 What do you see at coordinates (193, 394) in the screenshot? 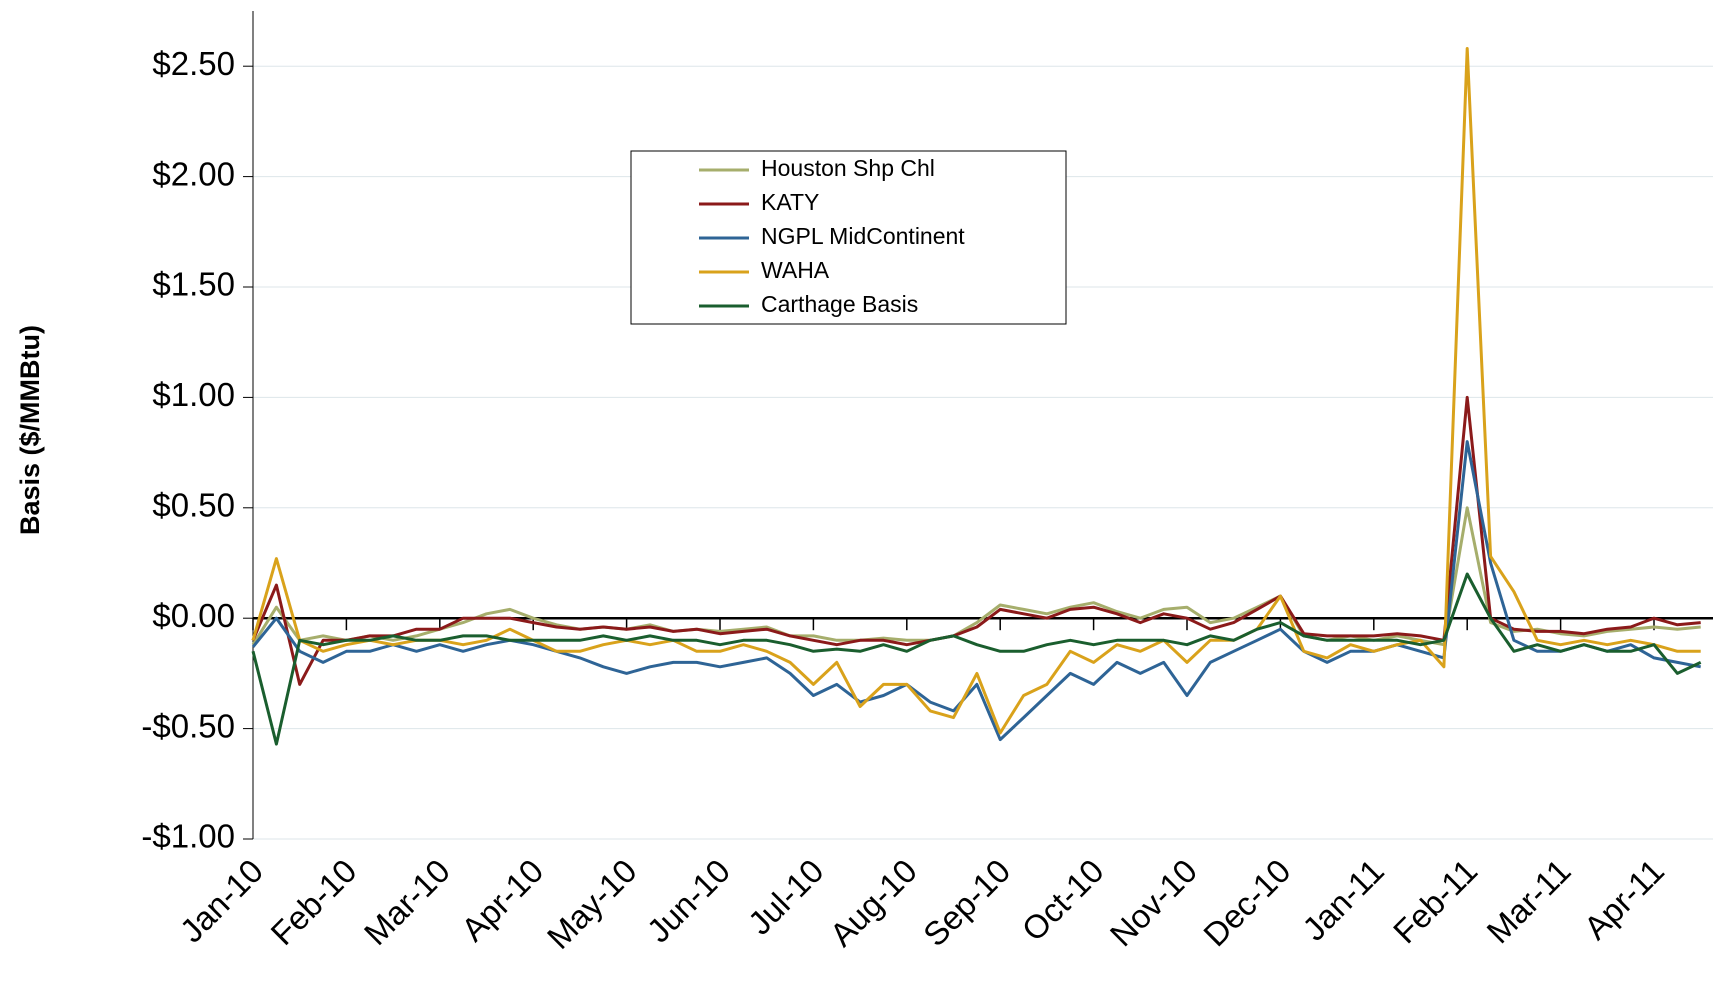
I see `y-tick-label: $1.00` at bounding box center [193, 394].